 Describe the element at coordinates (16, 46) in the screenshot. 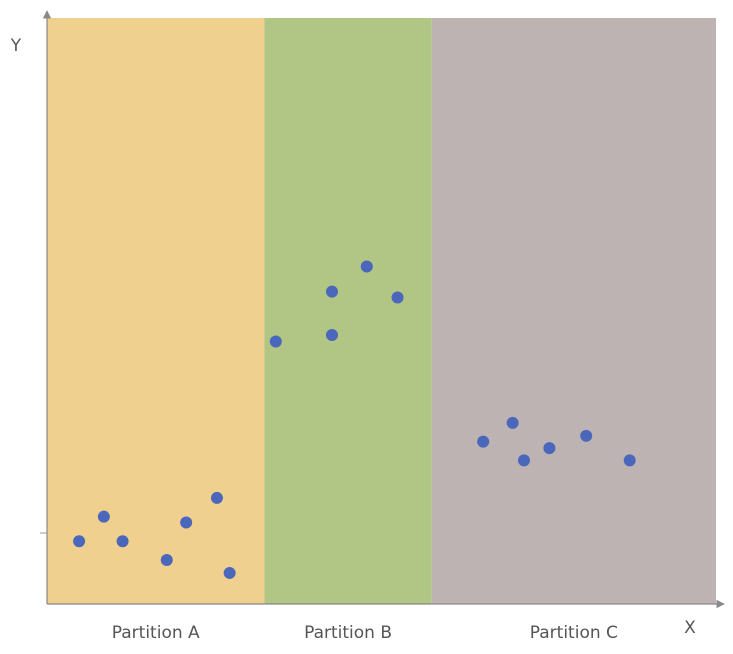

I see `y-axis-label: Y` at that location.